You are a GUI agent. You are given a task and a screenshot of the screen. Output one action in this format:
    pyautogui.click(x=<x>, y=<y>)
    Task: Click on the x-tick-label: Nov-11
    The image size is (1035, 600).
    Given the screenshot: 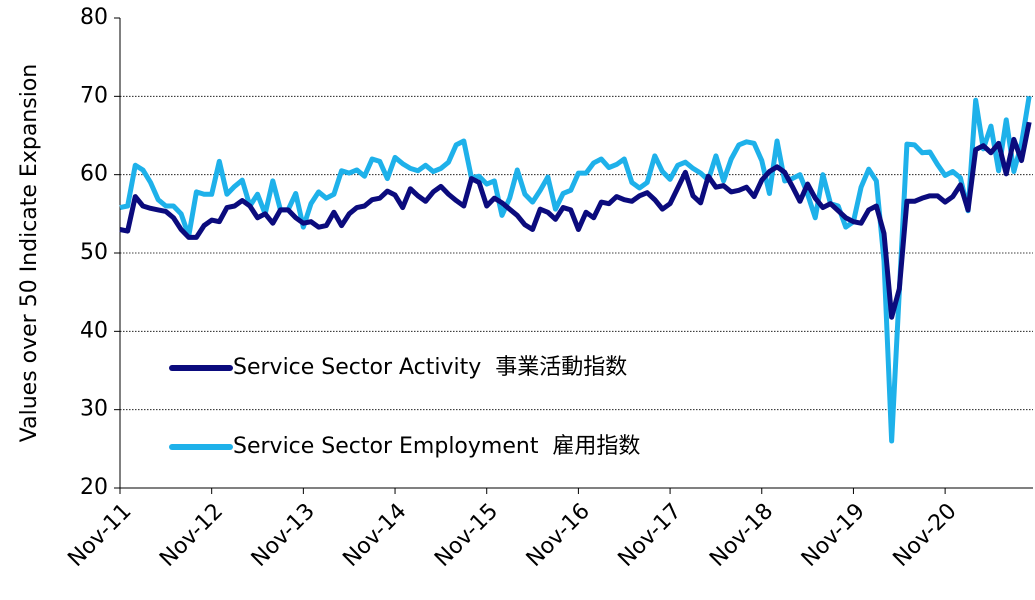 What is the action you would take?
    pyautogui.click(x=99, y=535)
    